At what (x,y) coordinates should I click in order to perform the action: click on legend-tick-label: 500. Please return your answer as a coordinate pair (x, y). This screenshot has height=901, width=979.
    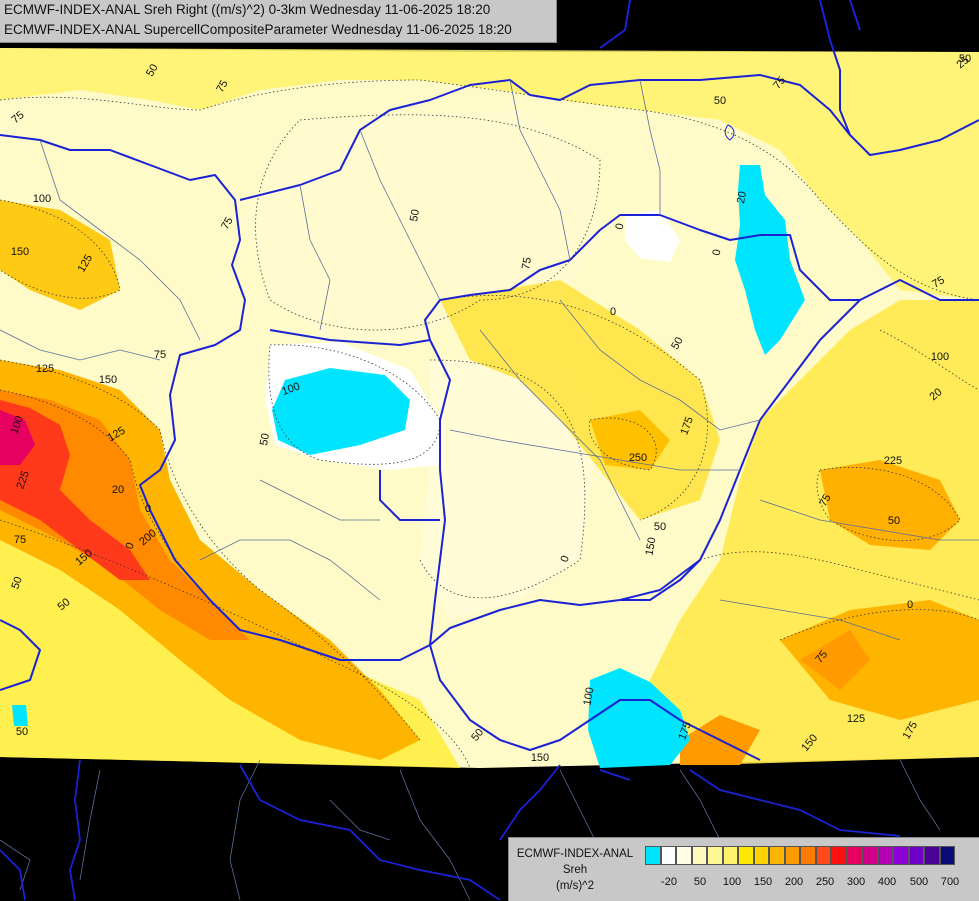
    Looking at the image, I should click on (919, 882).